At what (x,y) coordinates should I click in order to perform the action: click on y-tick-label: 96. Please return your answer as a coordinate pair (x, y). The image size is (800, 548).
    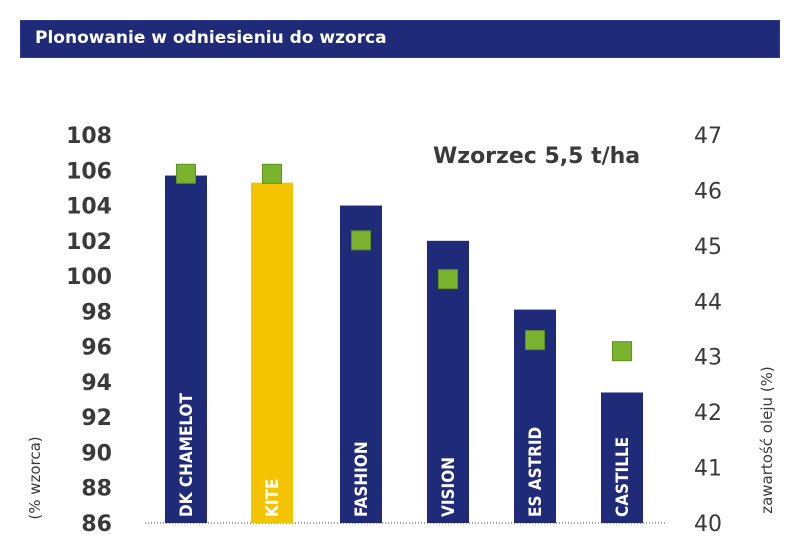
    Looking at the image, I should click on (96, 348).